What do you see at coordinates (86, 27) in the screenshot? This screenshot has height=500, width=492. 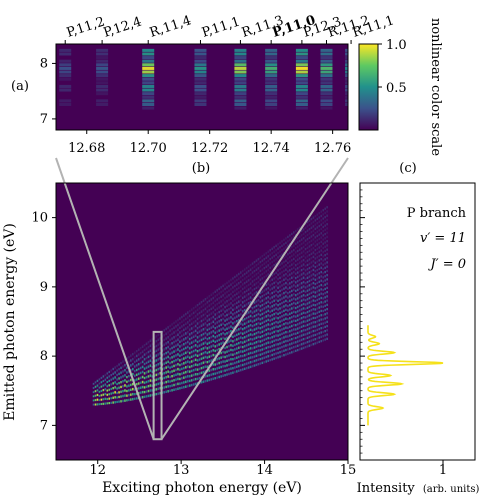 I see `line-label-0: P,11,2` at bounding box center [86, 27].